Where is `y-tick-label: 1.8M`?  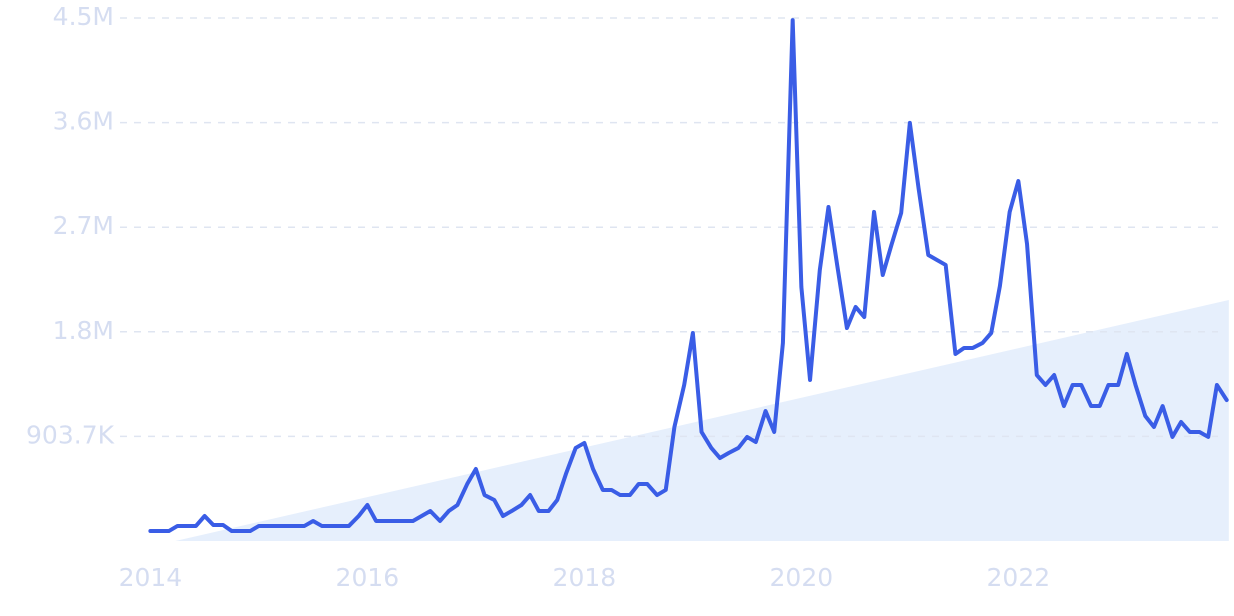
y-tick-label: 1.8M is located at coordinates (83, 330).